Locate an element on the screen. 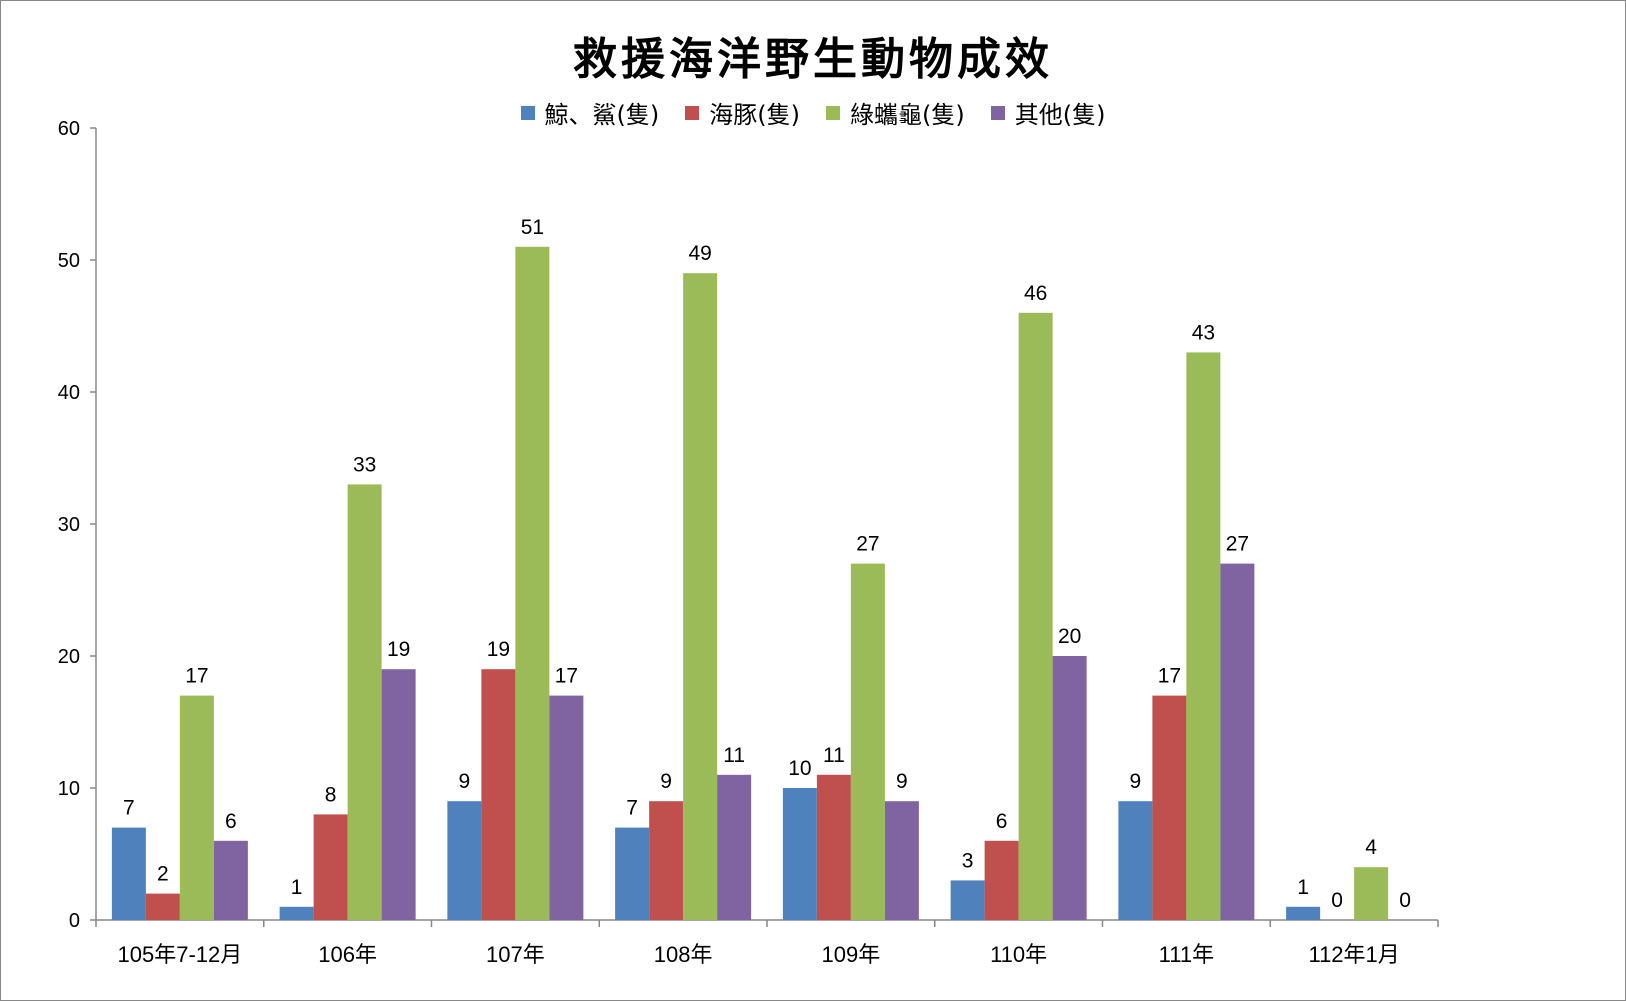  legend-swatch-whale-shark is located at coordinates (527, 112).